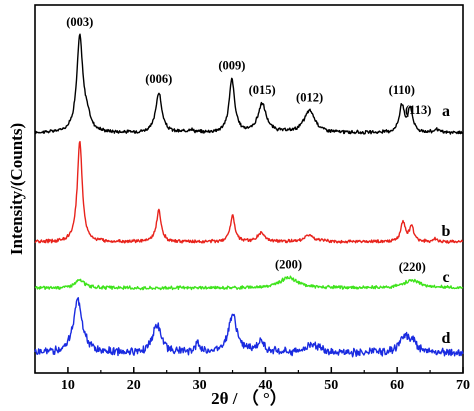 The width and height of the screenshot is (474, 411). What do you see at coordinates (463, 385) in the screenshot?
I see `x-tick-label: 70` at bounding box center [463, 385].